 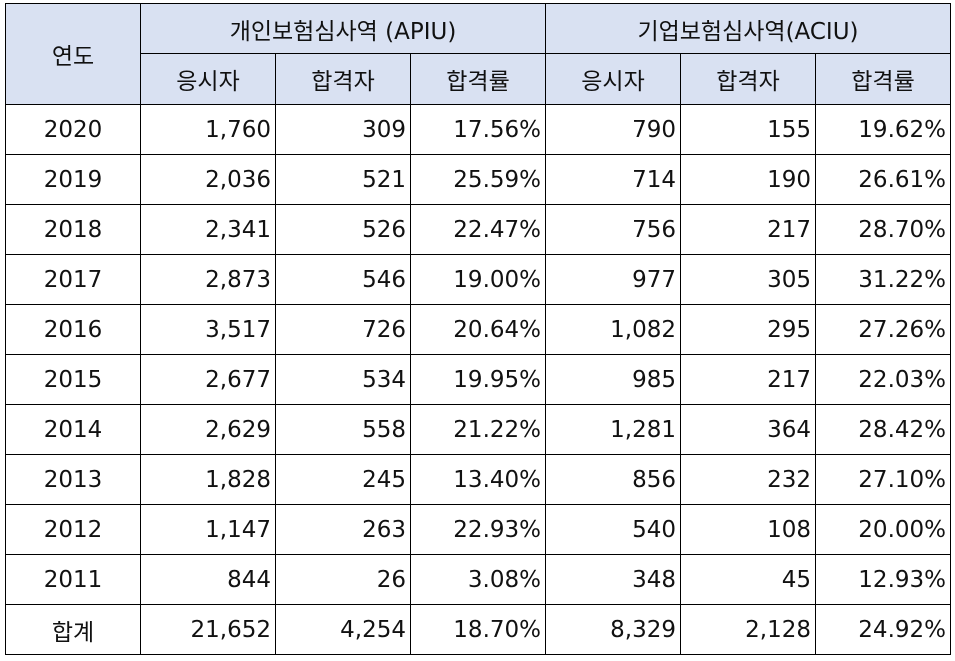 What do you see at coordinates (883, 129) in the screenshot?
I see `value-cell: 19.62%` at bounding box center [883, 129].